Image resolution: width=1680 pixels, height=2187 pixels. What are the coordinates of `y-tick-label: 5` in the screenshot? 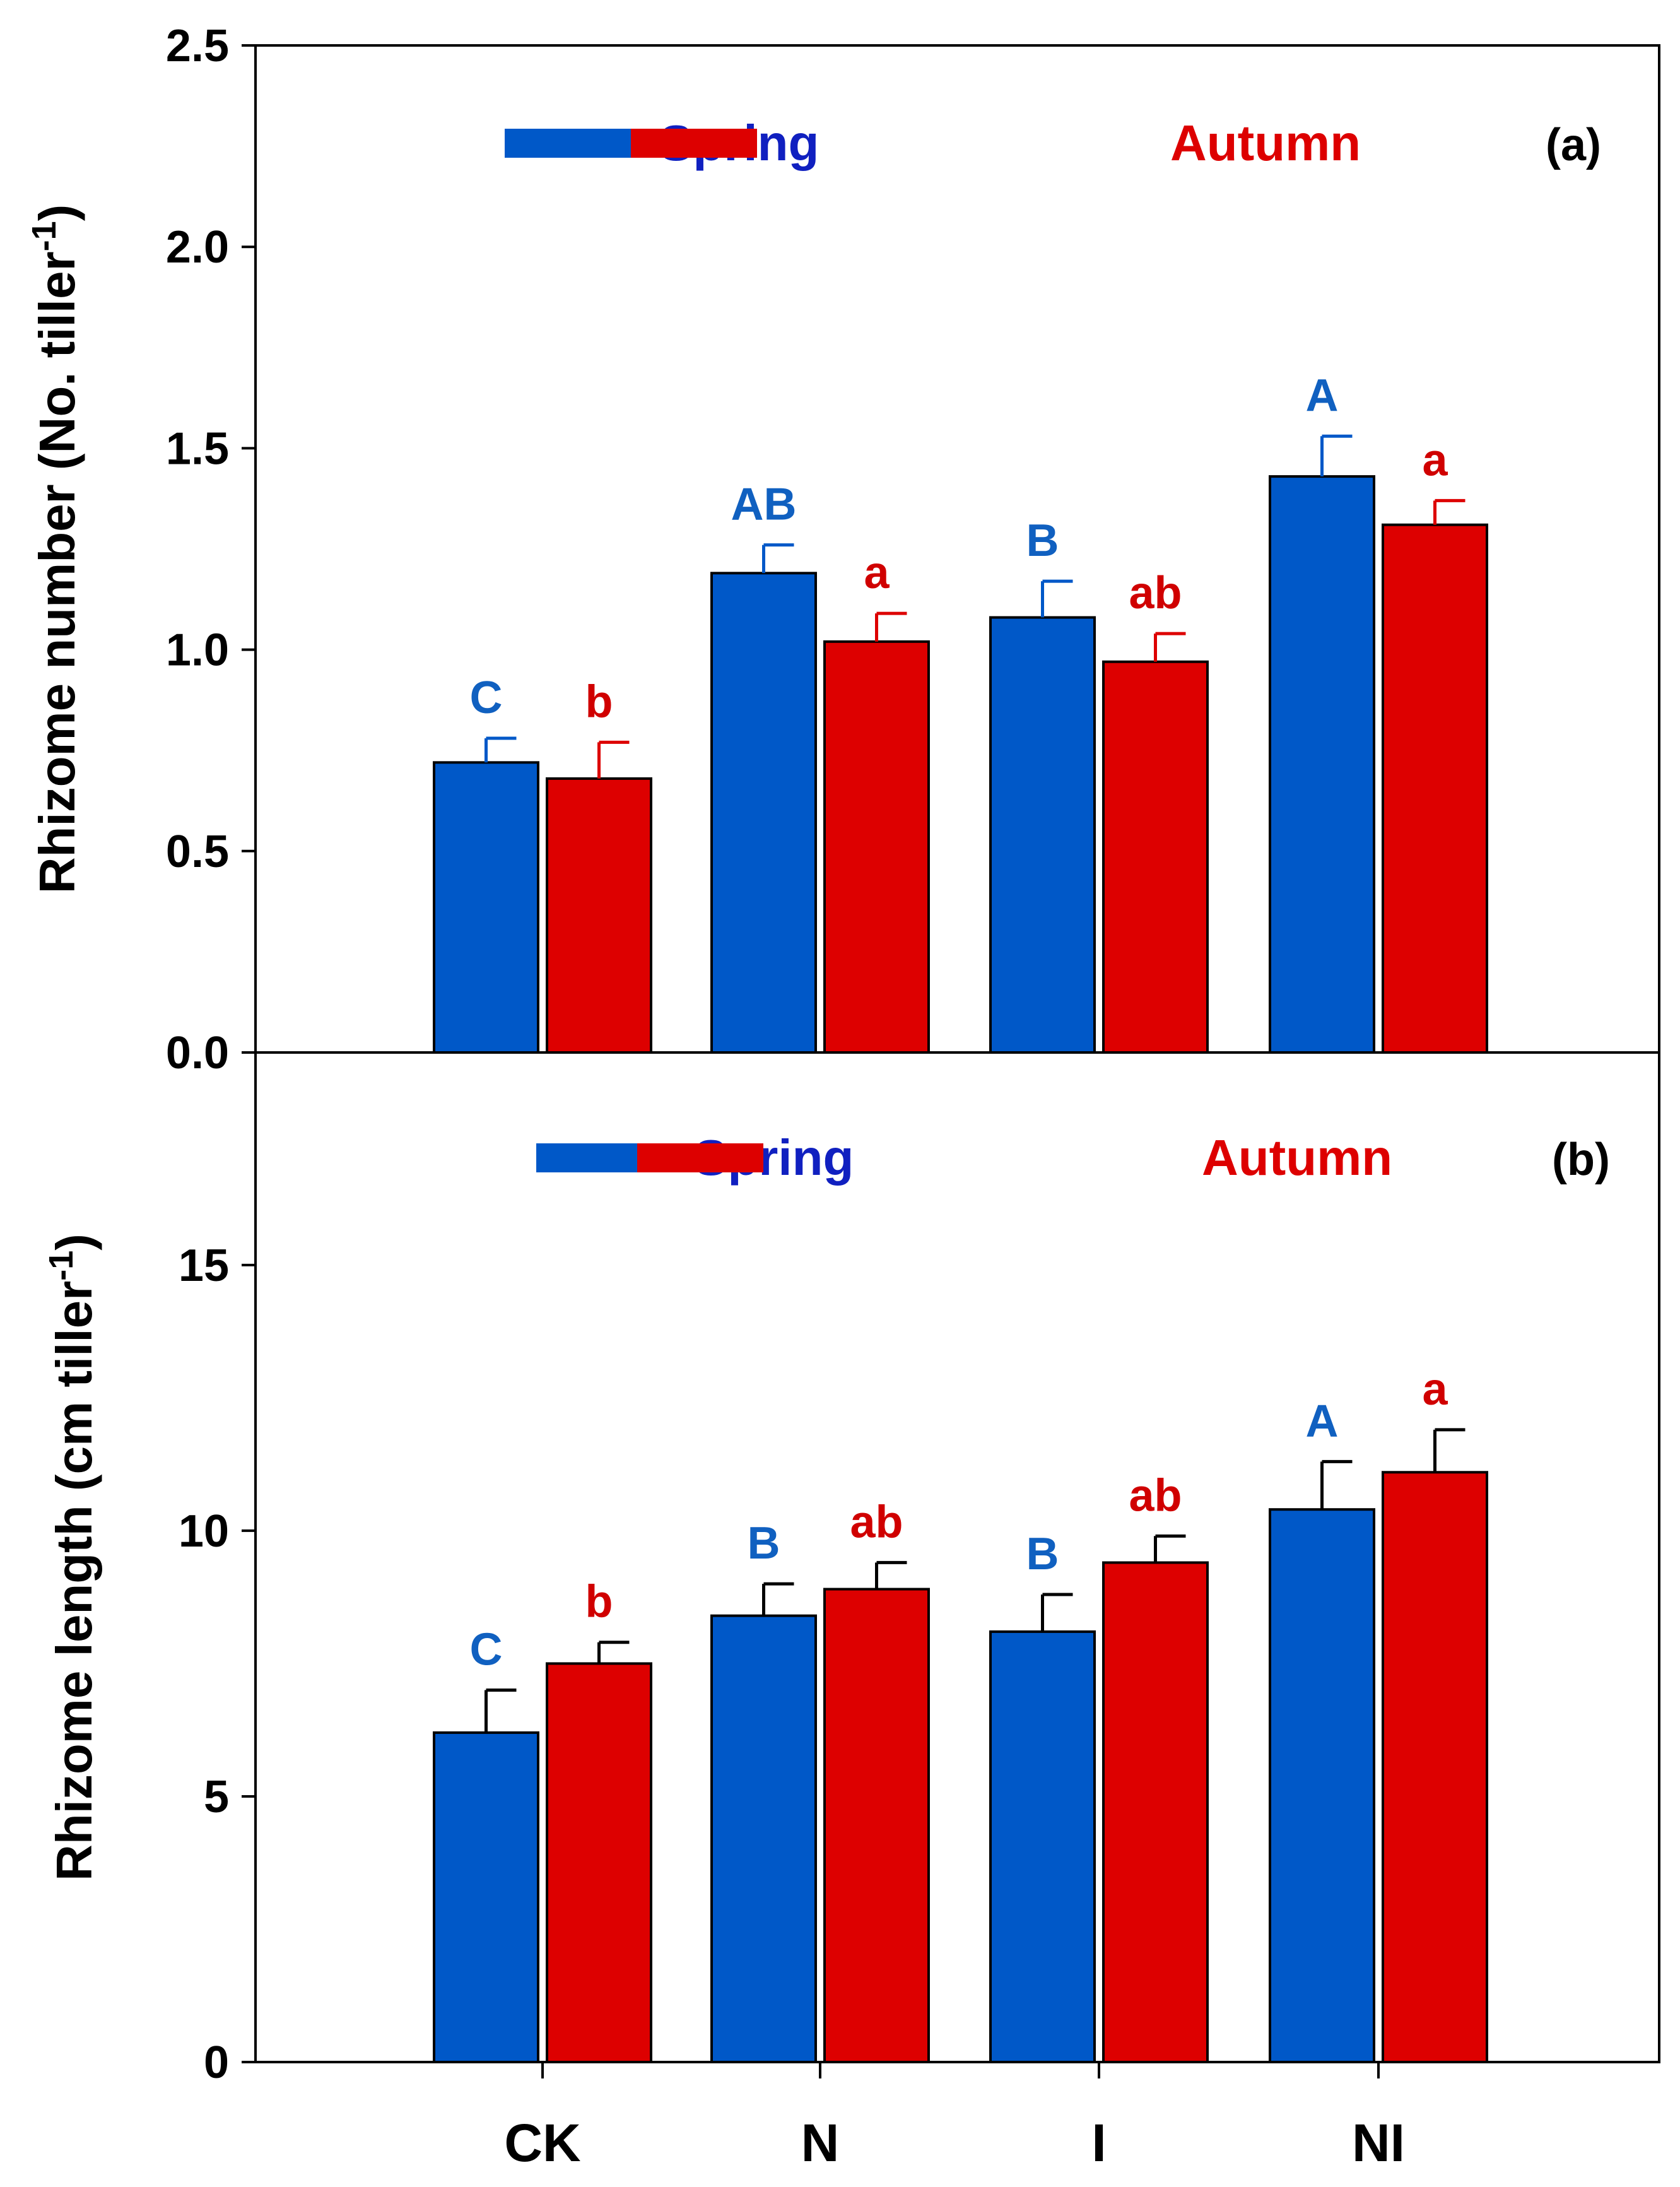 It's located at (216, 1797).